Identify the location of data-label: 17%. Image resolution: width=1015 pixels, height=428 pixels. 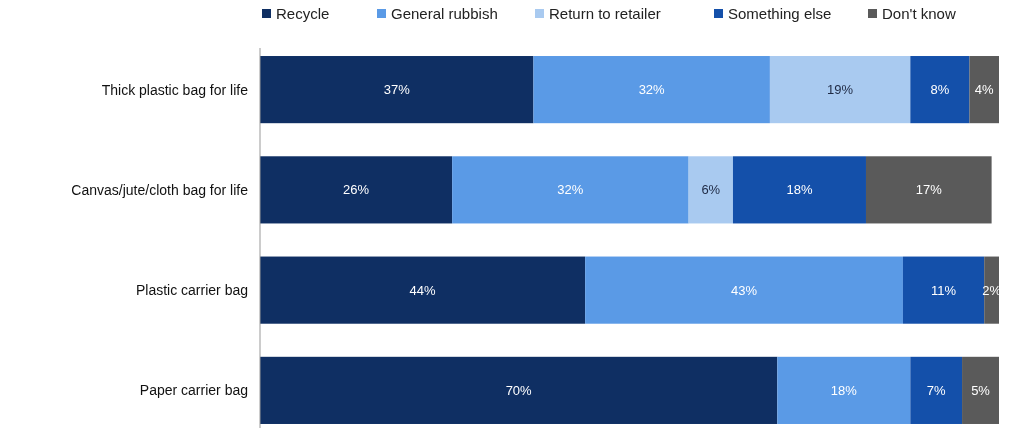
(929, 190).